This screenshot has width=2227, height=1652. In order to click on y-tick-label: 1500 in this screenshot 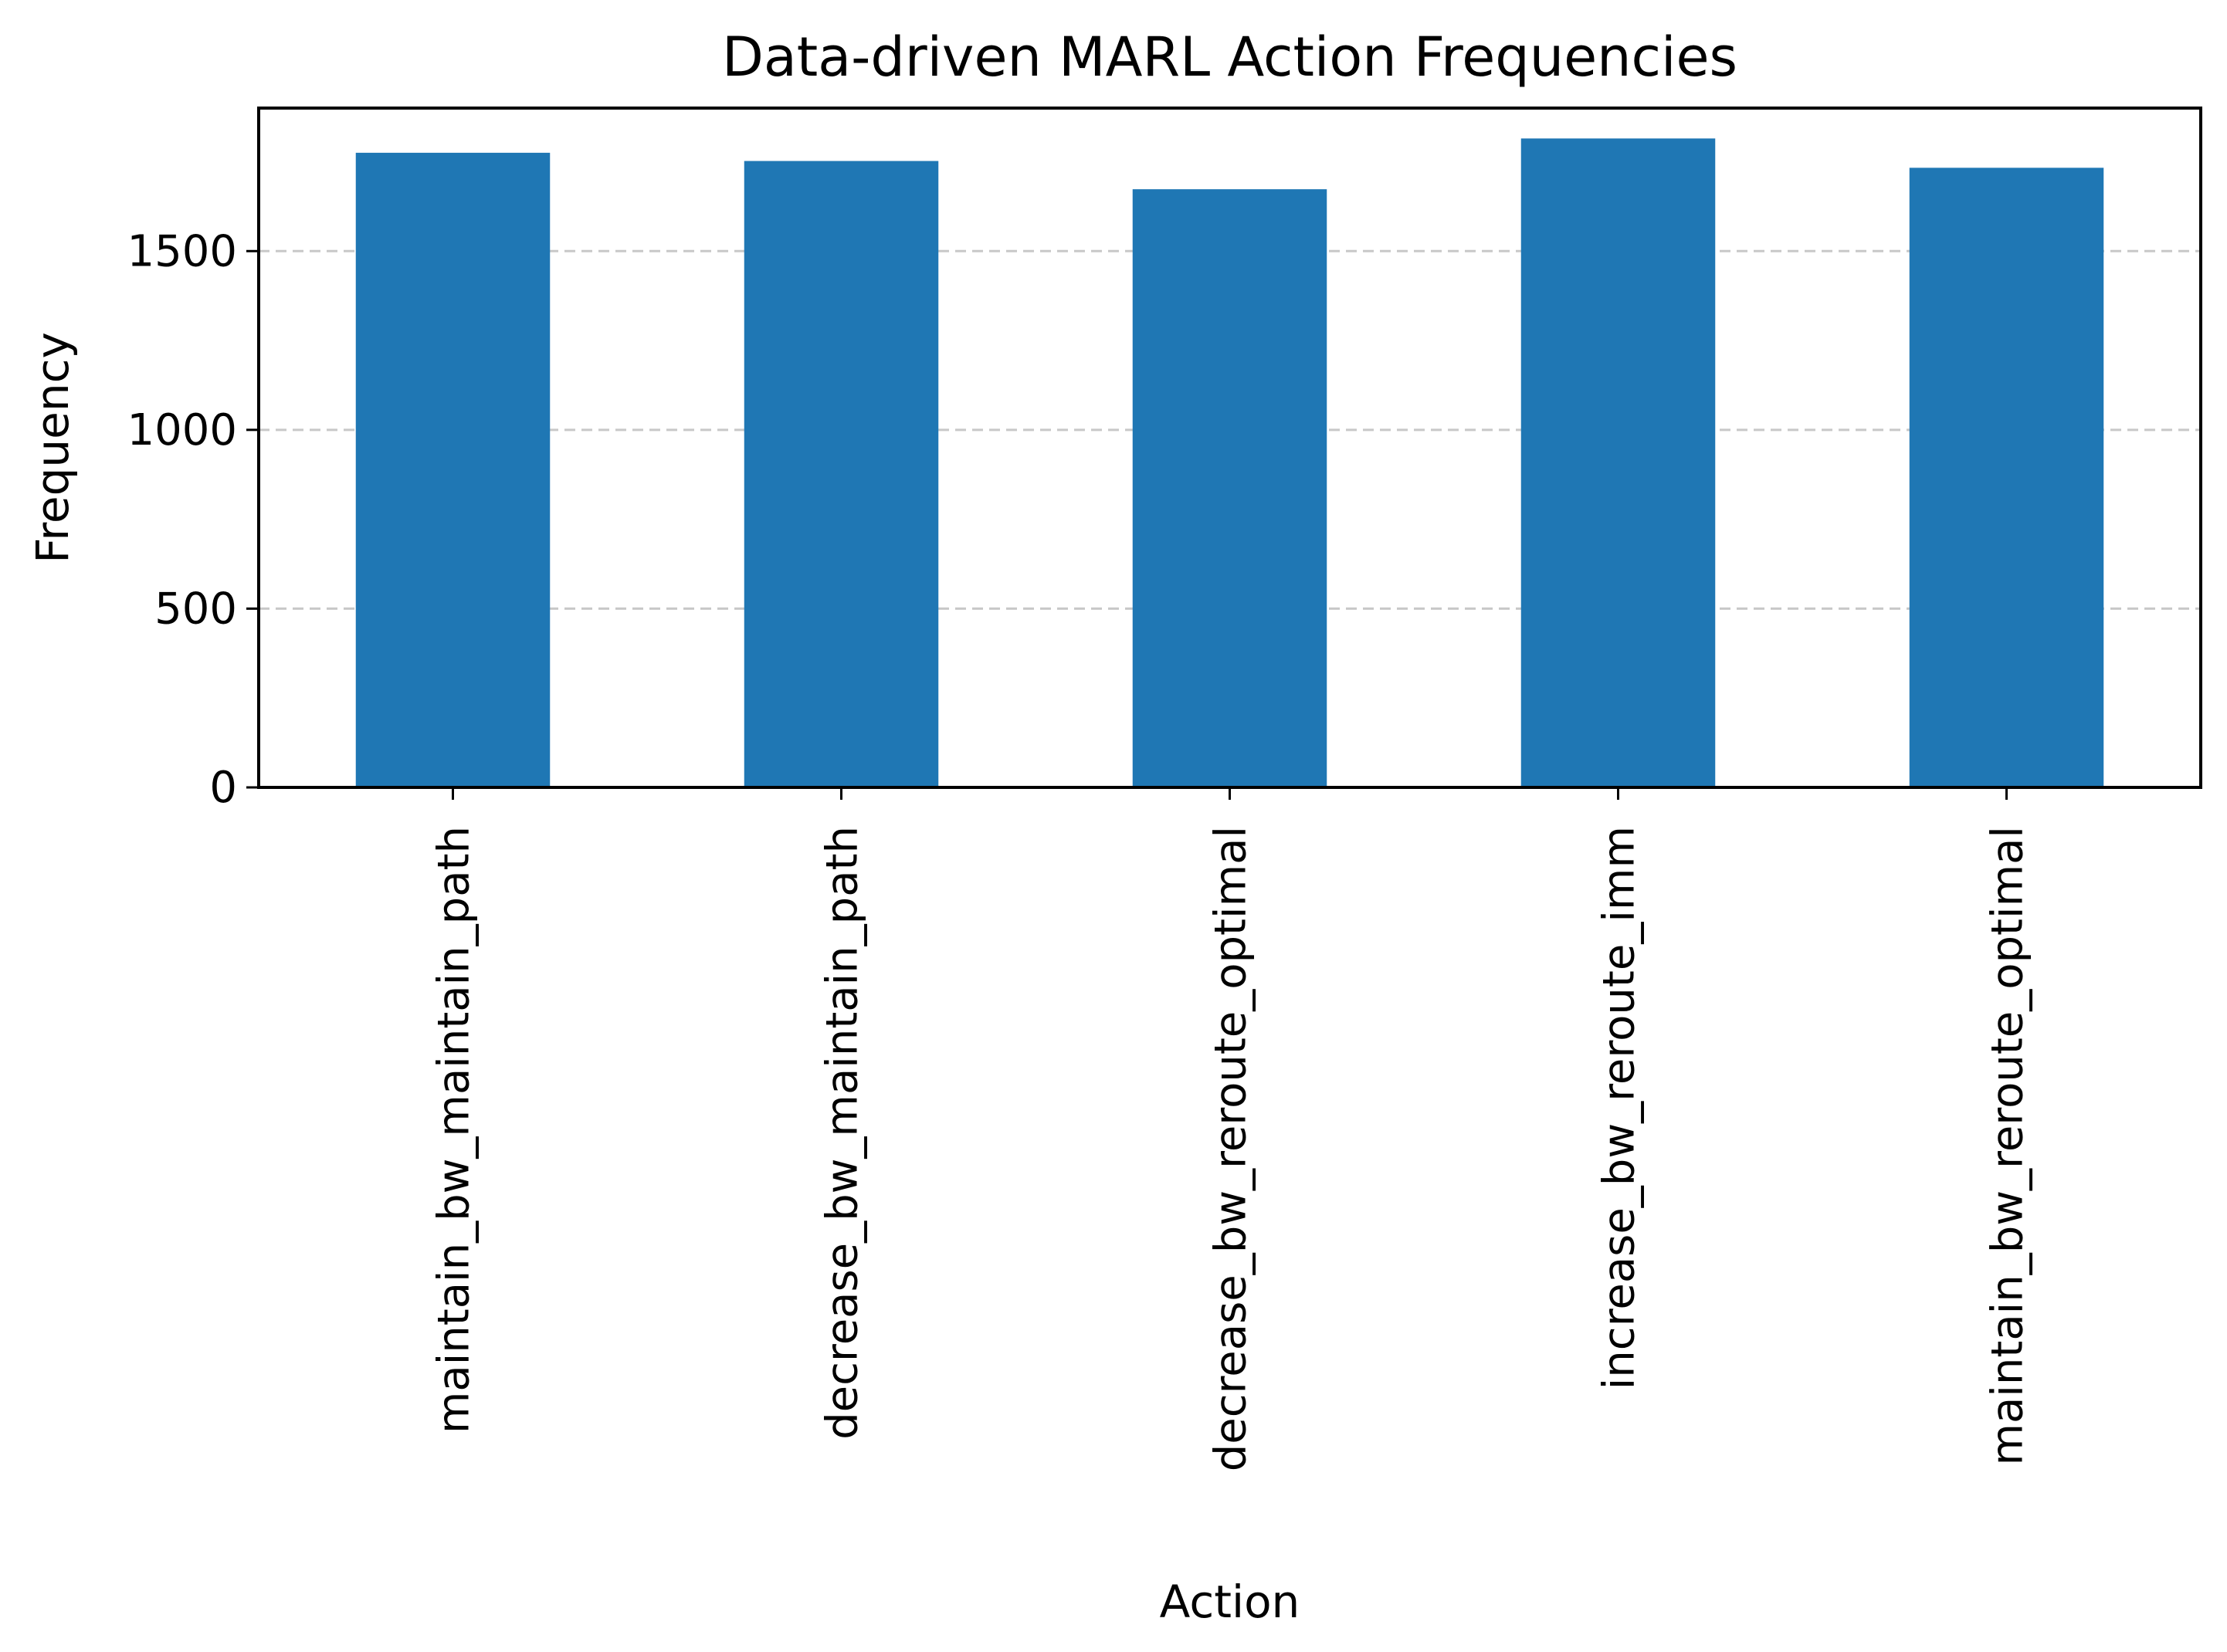, I will do `click(182, 251)`.